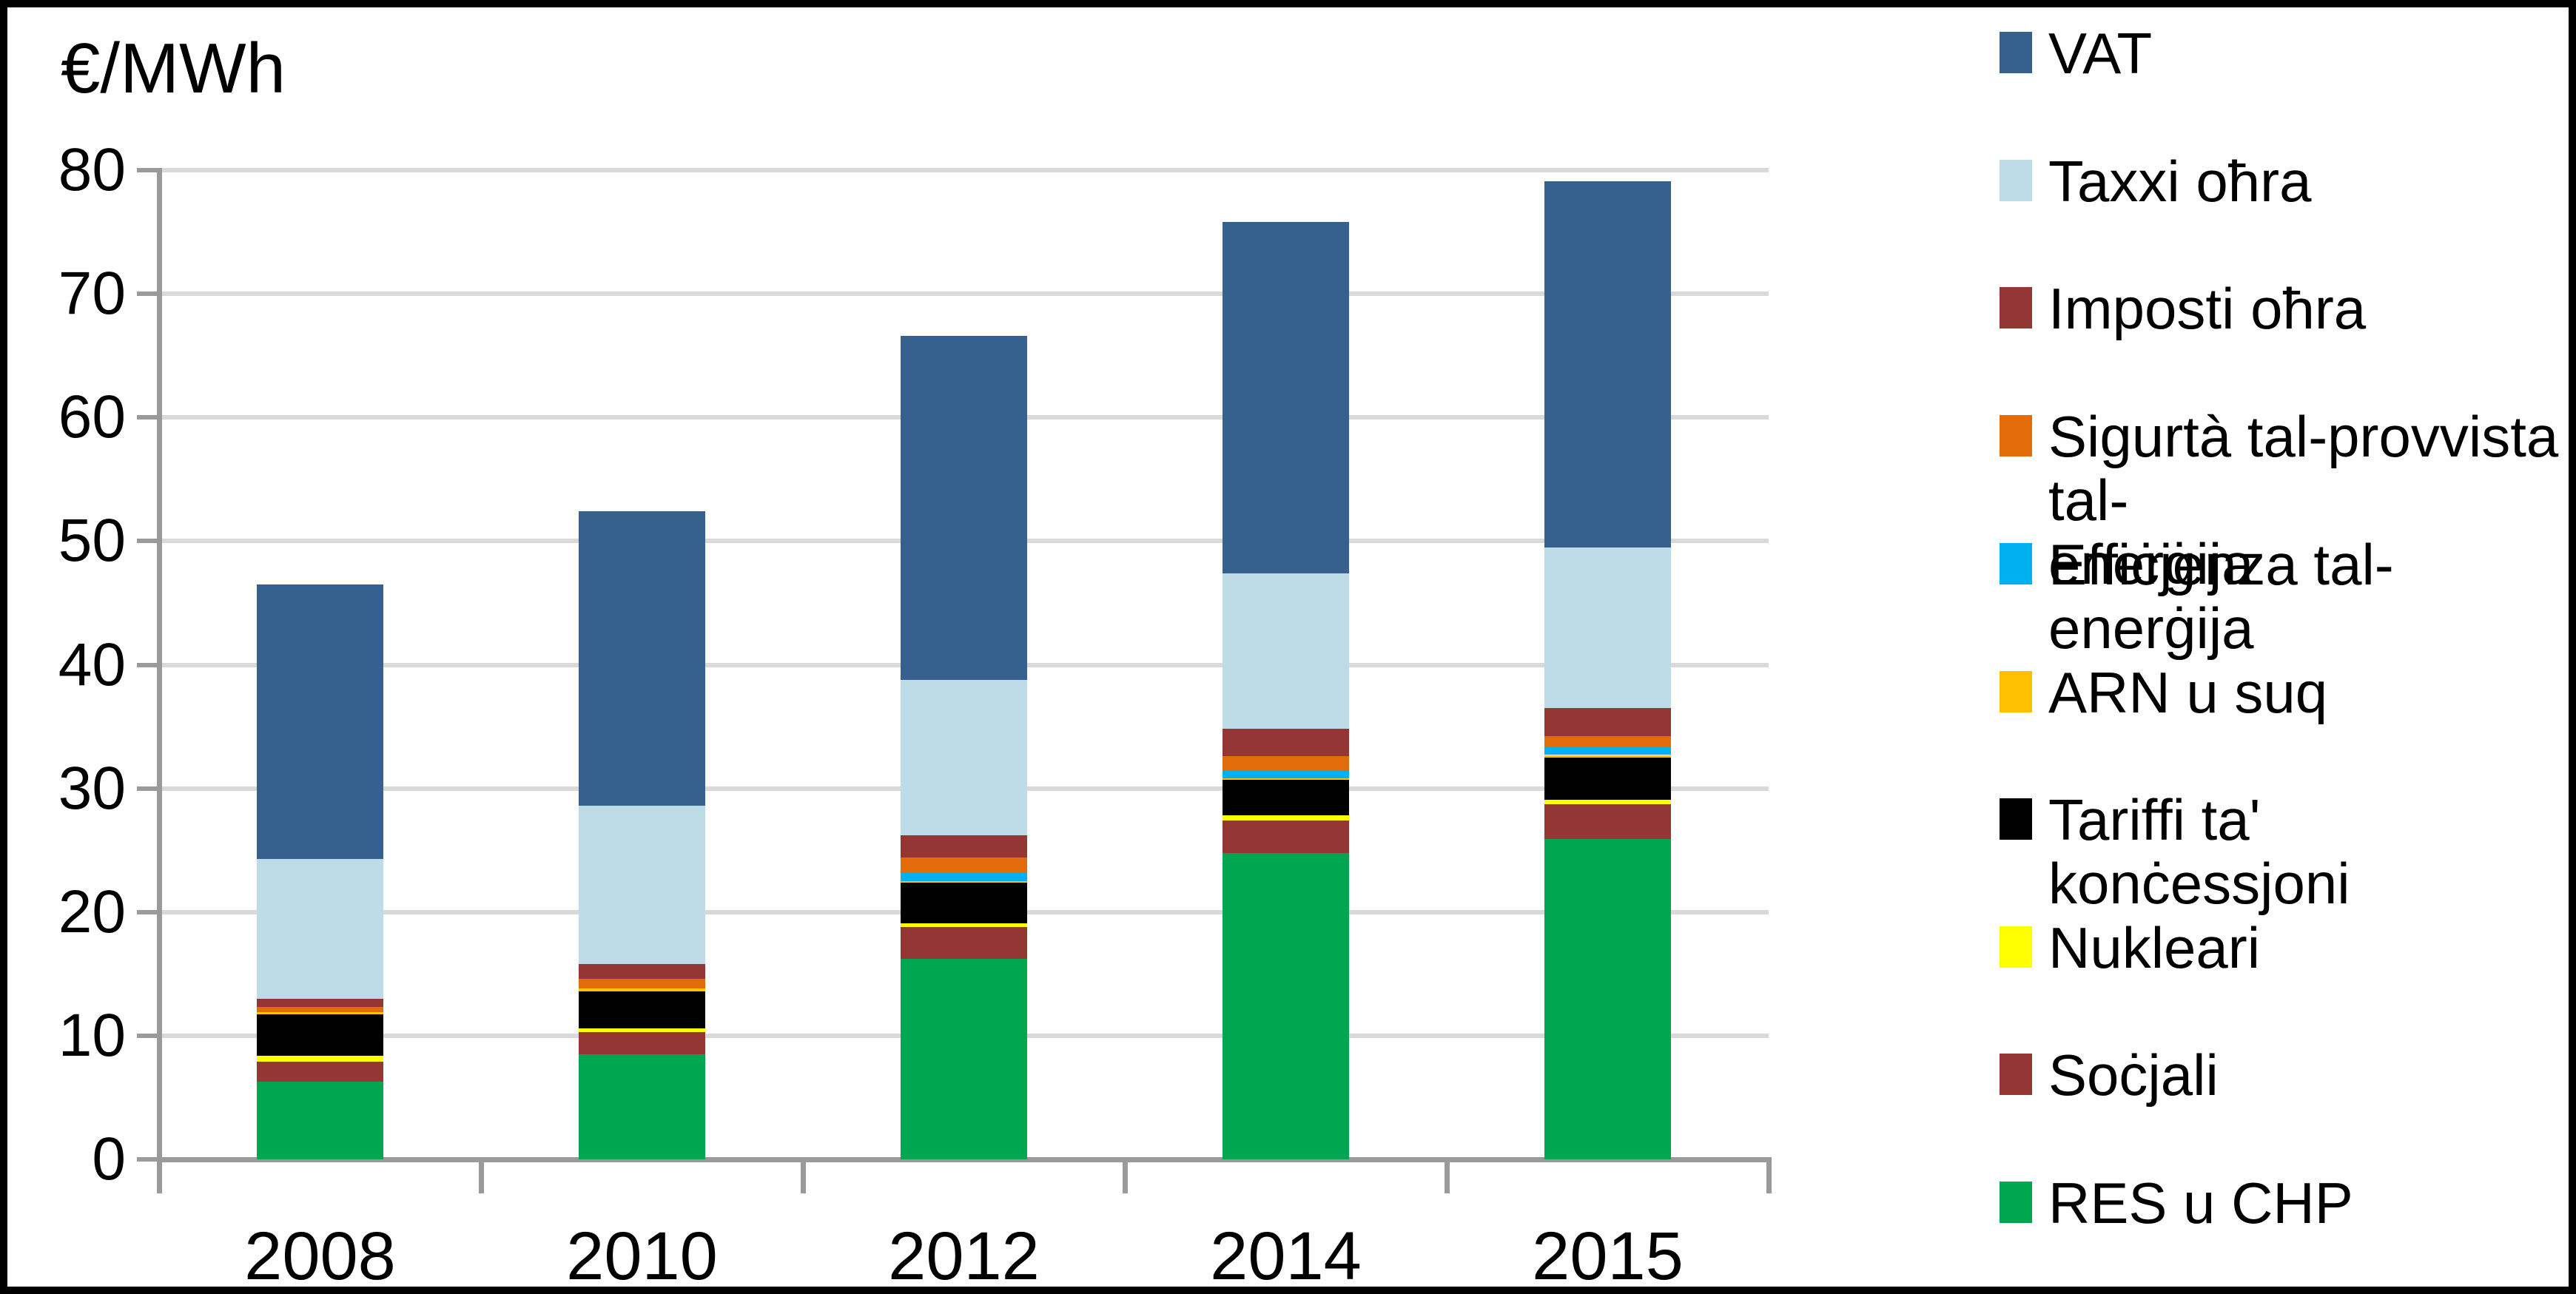  I want to click on legend-item: Effiċjenza tal-enerġija, so click(2284, 596).